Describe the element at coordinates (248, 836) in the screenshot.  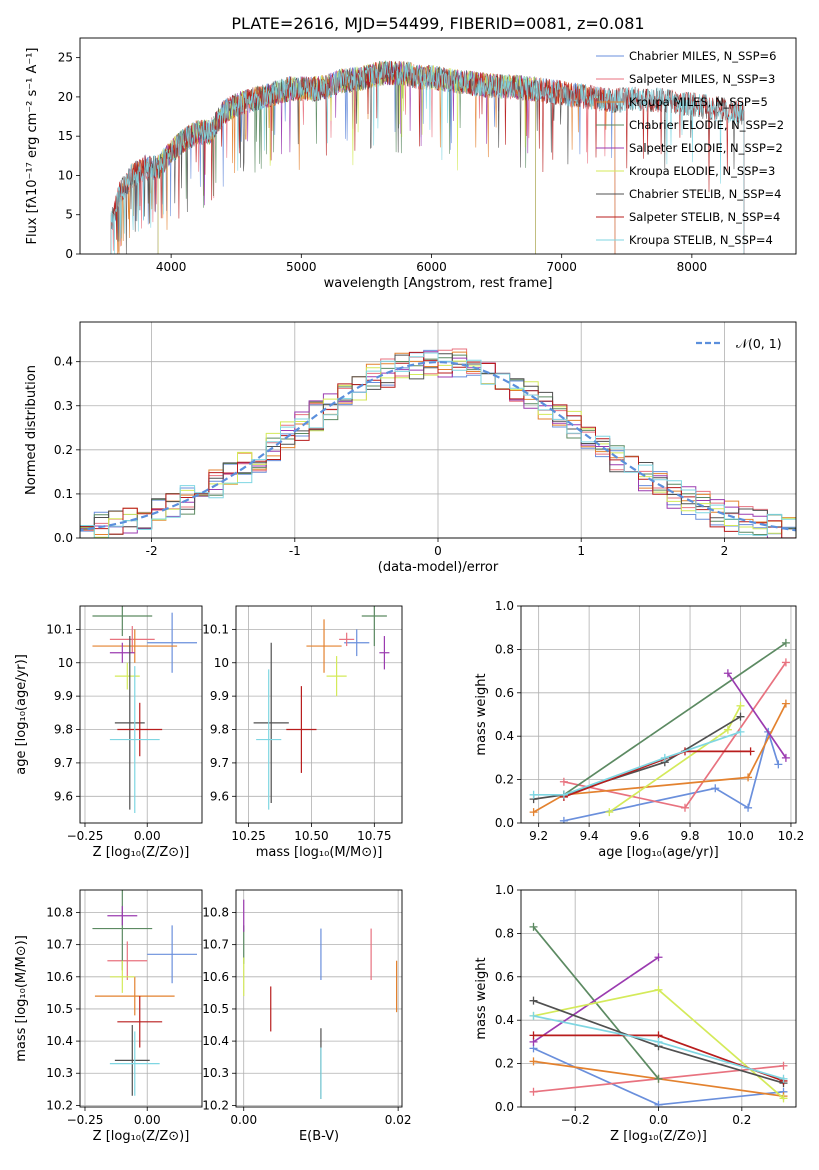
I see `x-tick-label: 10.25` at that location.